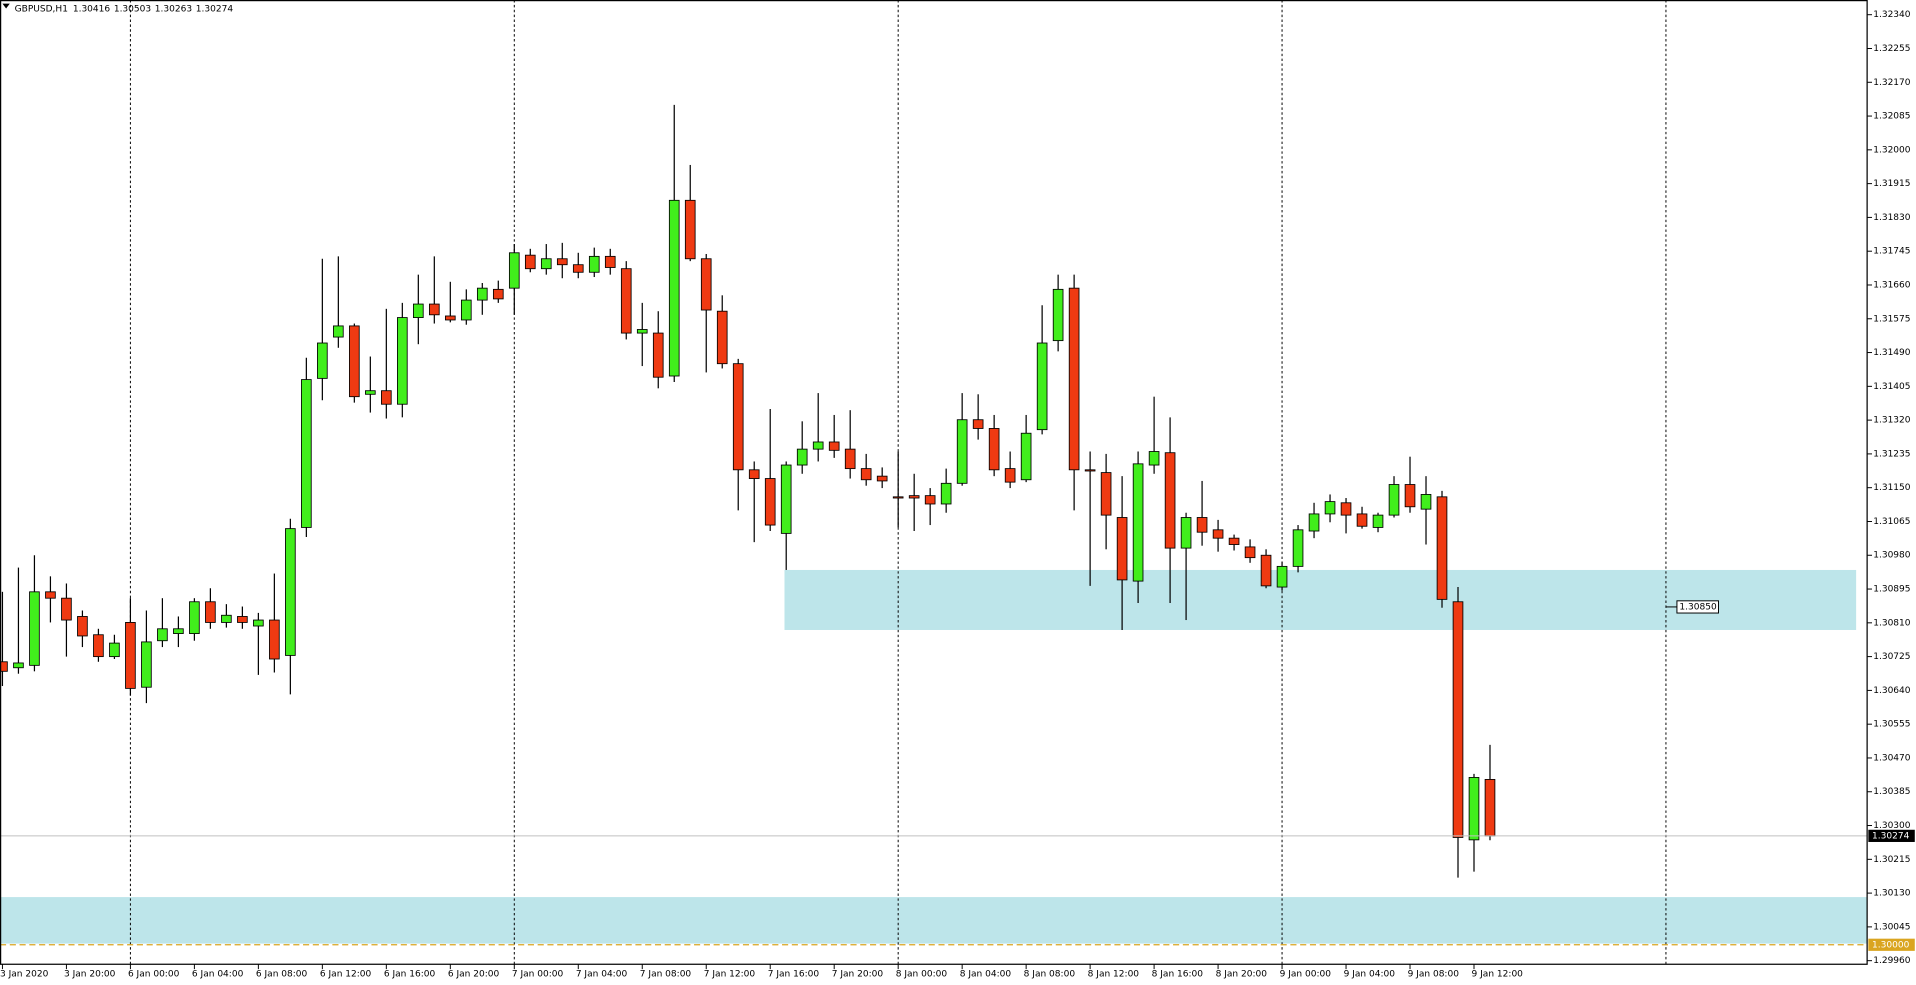  I want to click on x-tick-label: 9 Jan 04:00, so click(1370, 975).